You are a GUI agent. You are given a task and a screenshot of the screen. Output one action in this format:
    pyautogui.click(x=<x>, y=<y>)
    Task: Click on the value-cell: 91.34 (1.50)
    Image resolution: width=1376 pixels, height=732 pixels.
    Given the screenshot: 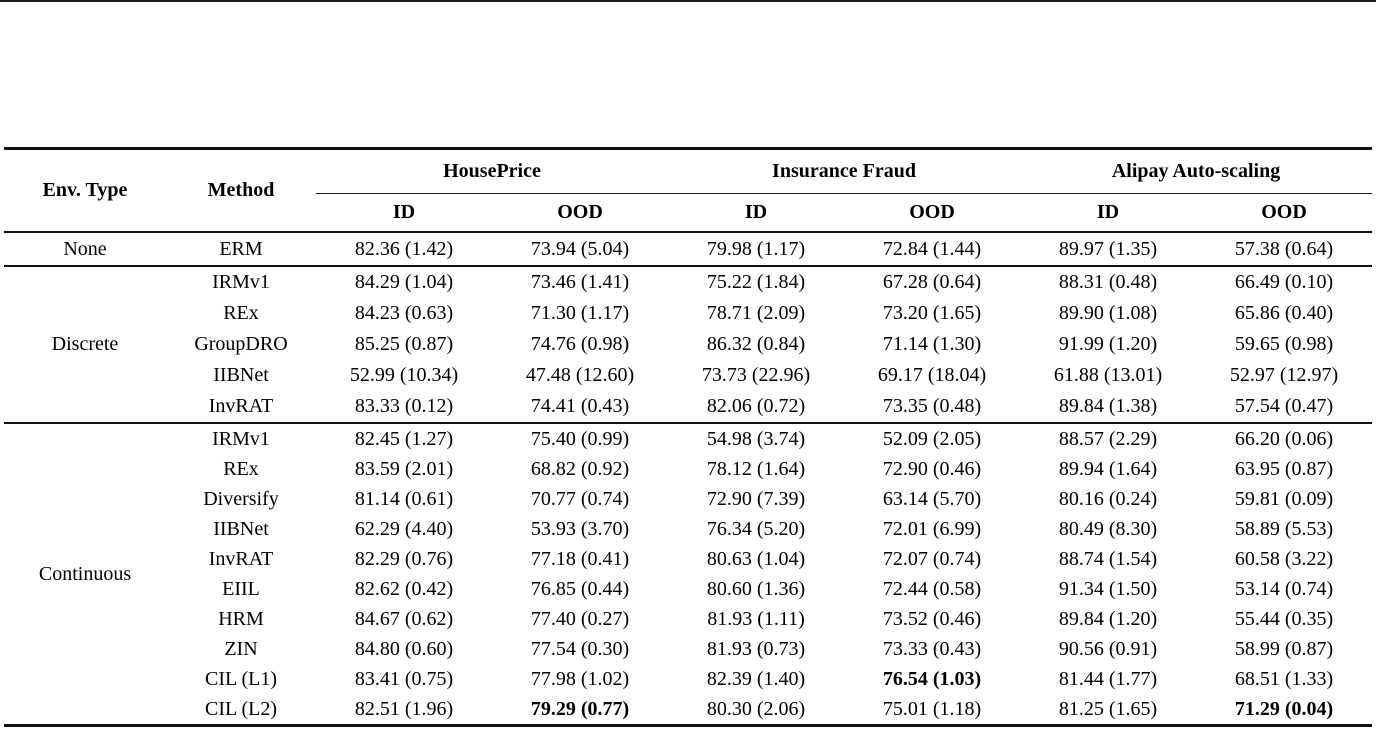 What is the action you would take?
    pyautogui.click(x=1108, y=588)
    